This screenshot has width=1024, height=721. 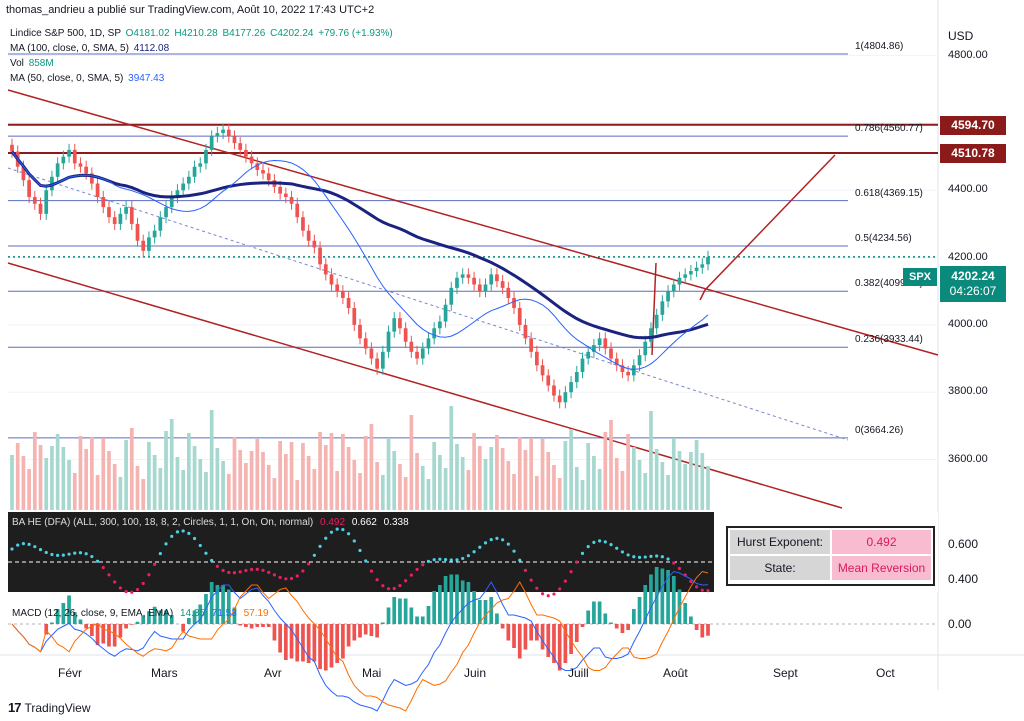 What do you see at coordinates (780, 568) in the screenshot?
I see `hurst-state-key: State:` at bounding box center [780, 568].